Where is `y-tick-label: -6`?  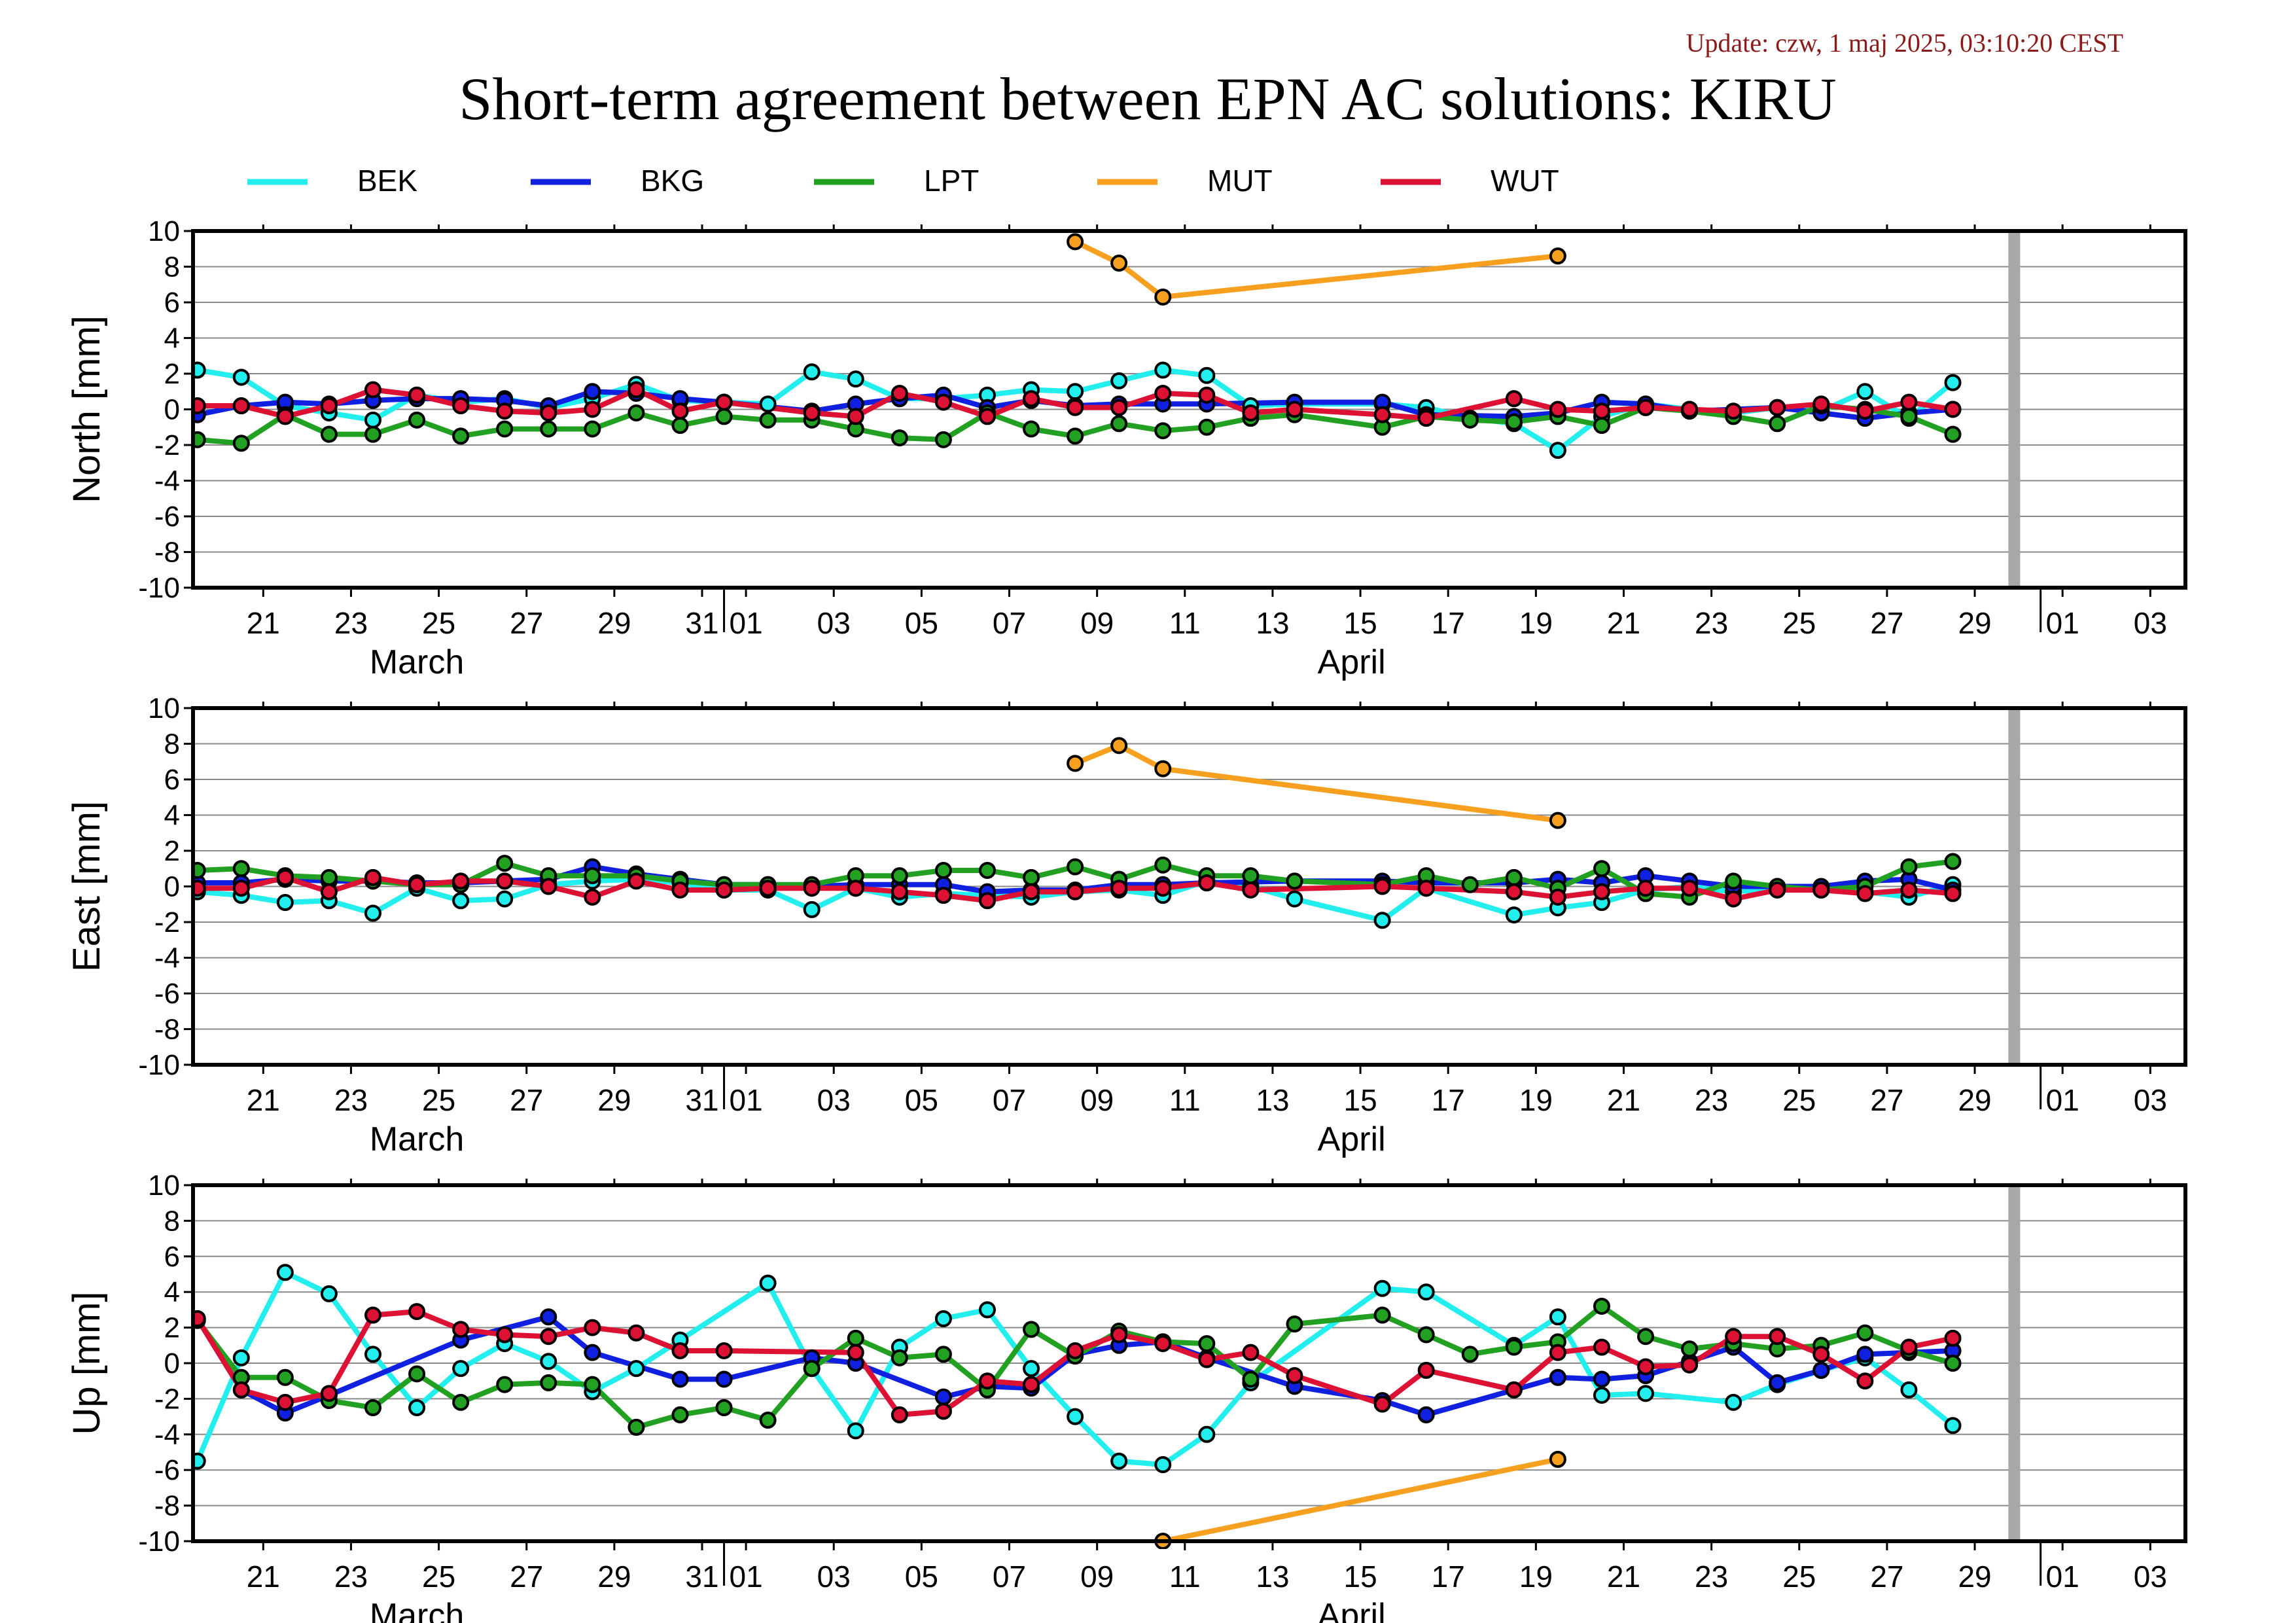 y-tick-label: -6 is located at coordinates (167, 517).